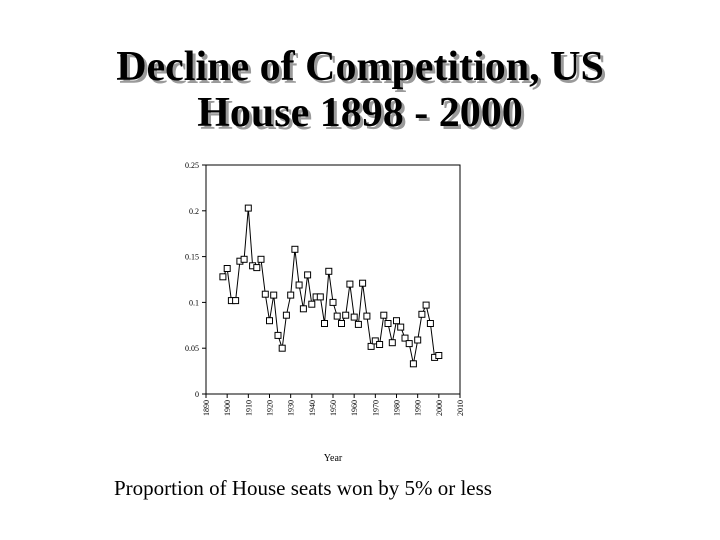 Image resolution: width=720 pixels, height=540 pixels. What do you see at coordinates (360, 113) in the screenshot?
I see `title-line-2: House 1898 - 2000` at bounding box center [360, 113].